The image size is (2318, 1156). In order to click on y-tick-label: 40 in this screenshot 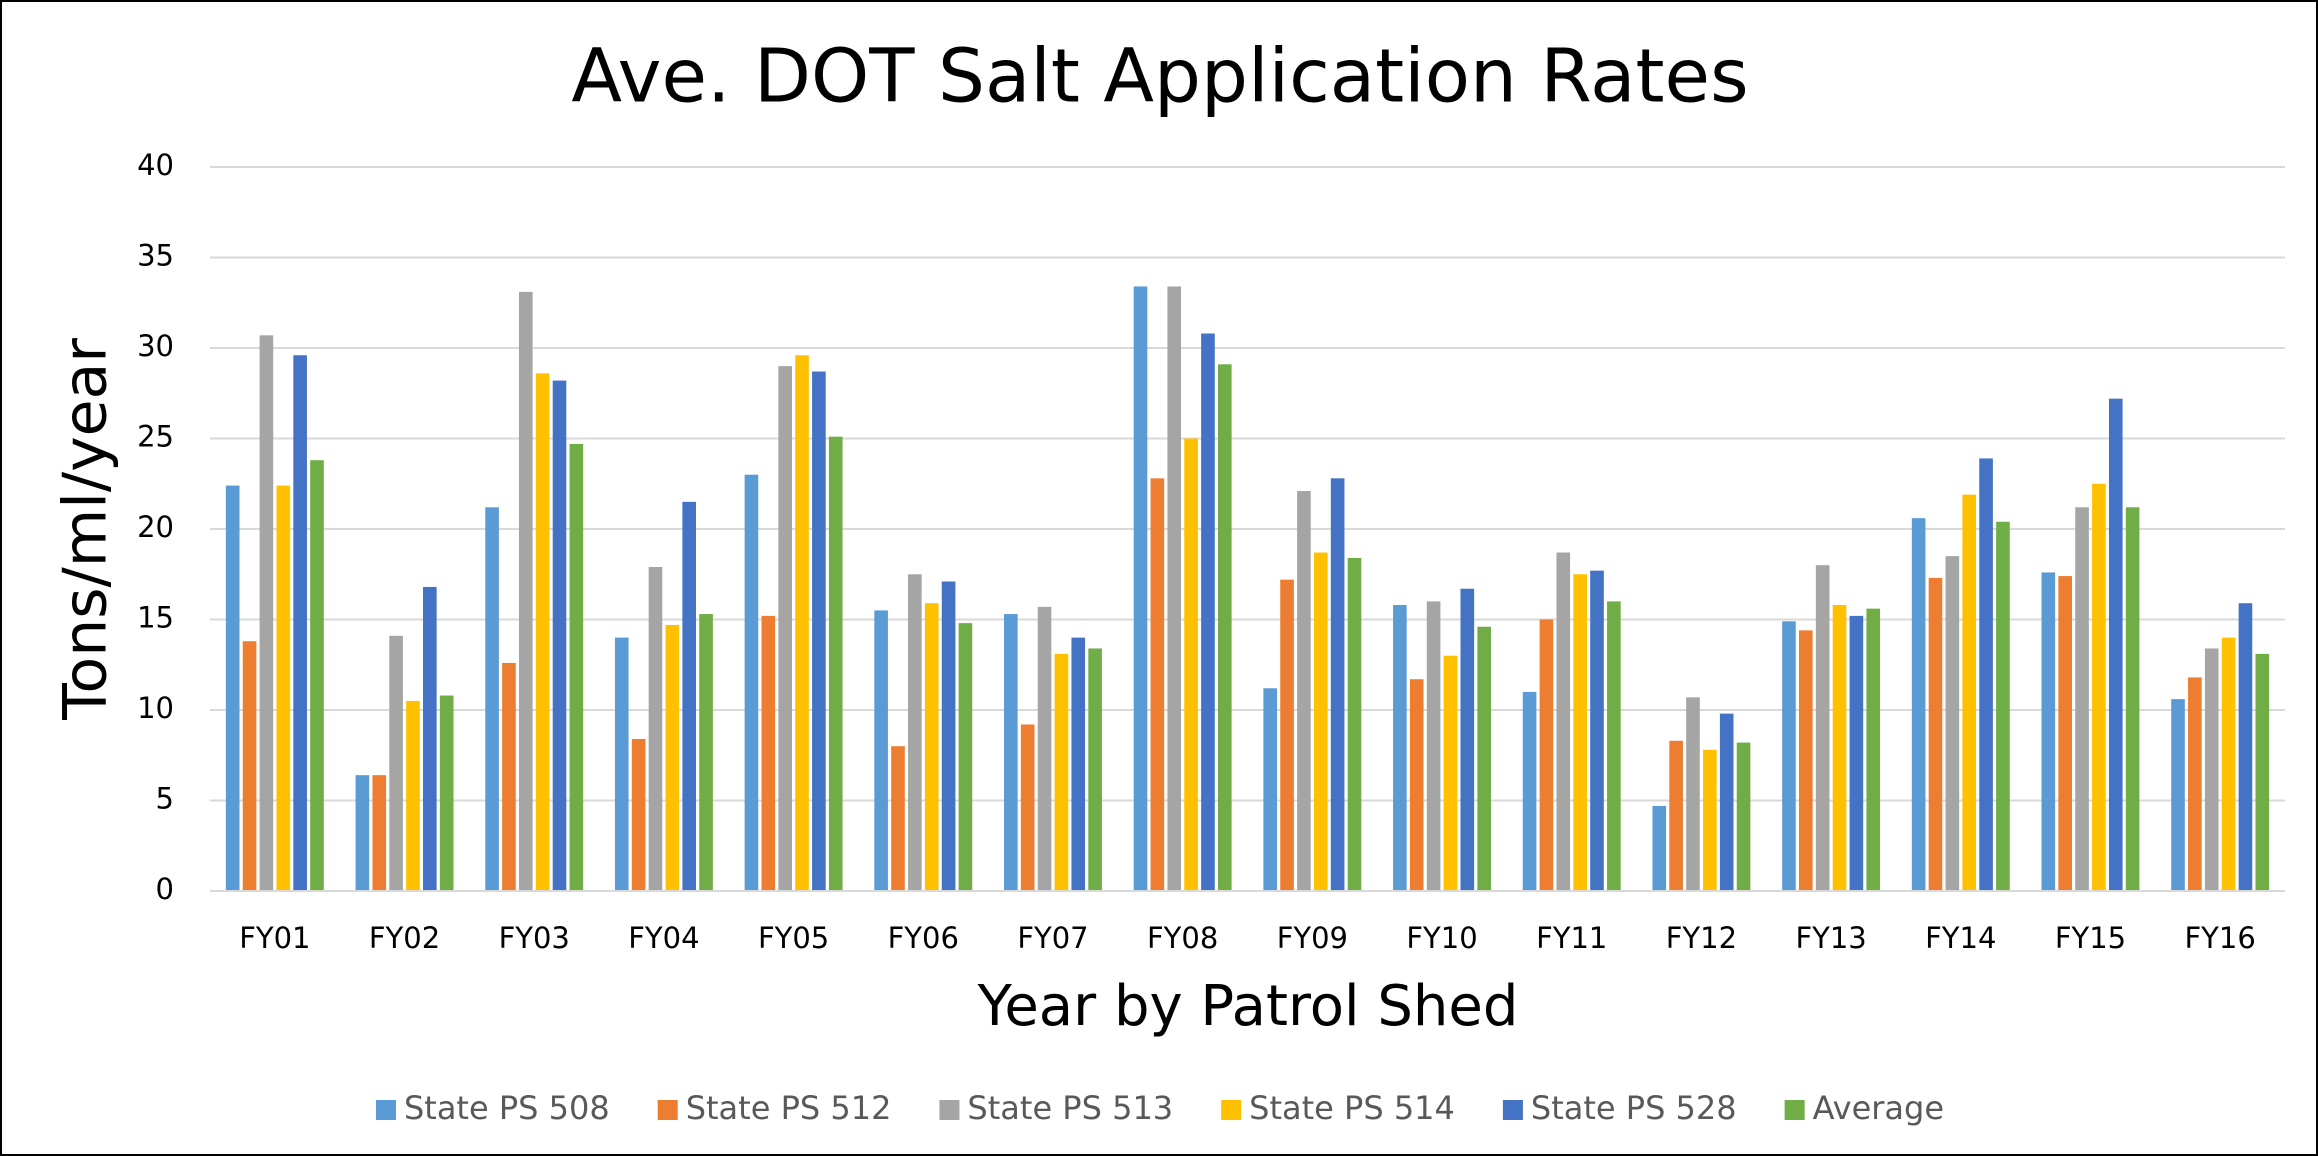, I will do `click(155, 165)`.